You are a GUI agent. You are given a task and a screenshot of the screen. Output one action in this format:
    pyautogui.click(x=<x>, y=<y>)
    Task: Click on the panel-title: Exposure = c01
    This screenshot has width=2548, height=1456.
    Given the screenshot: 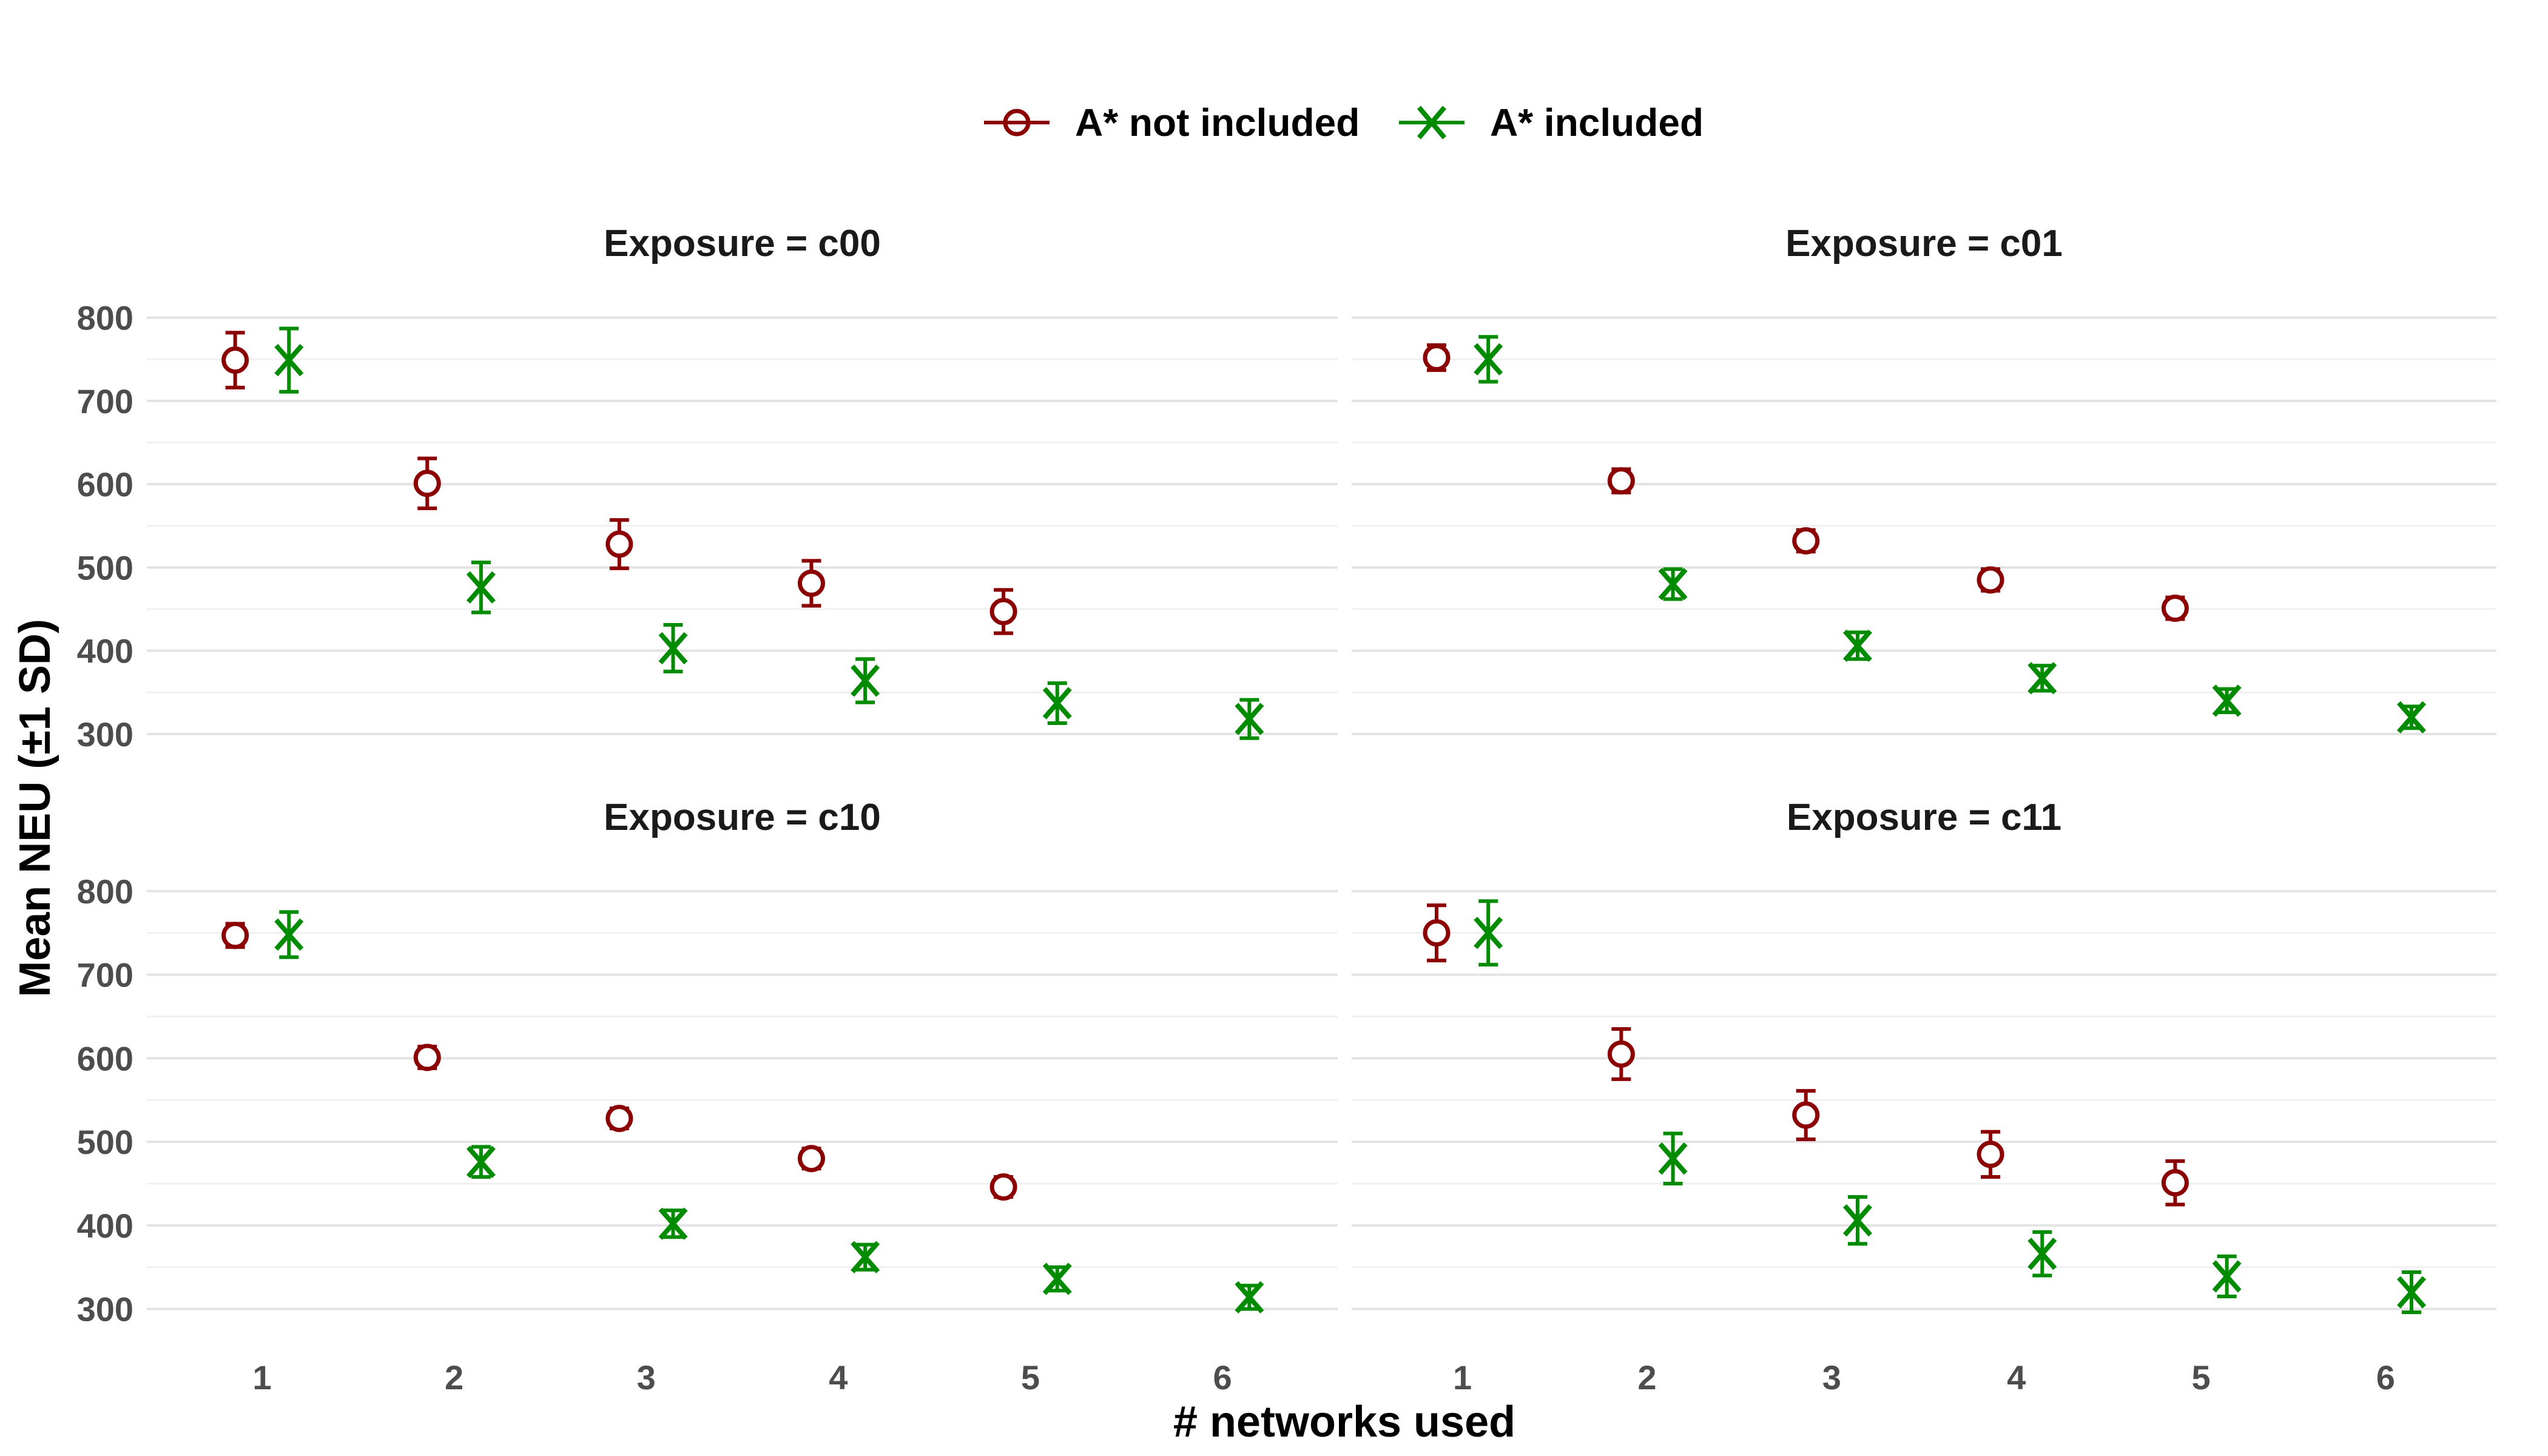 What is the action you would take?
    pyautogui.click(x=1924, y=244)
    